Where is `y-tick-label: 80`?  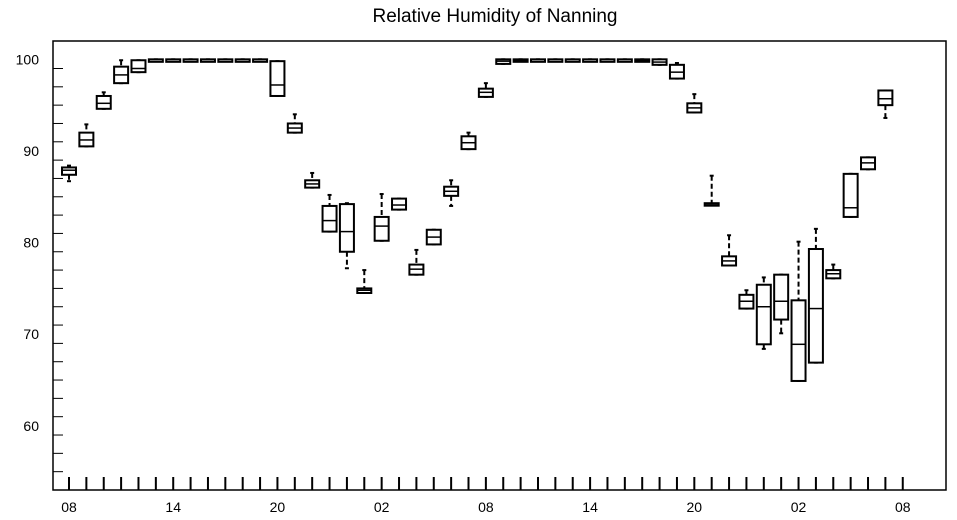
y-tick-label: 80 is located at coordinates (31, 243).